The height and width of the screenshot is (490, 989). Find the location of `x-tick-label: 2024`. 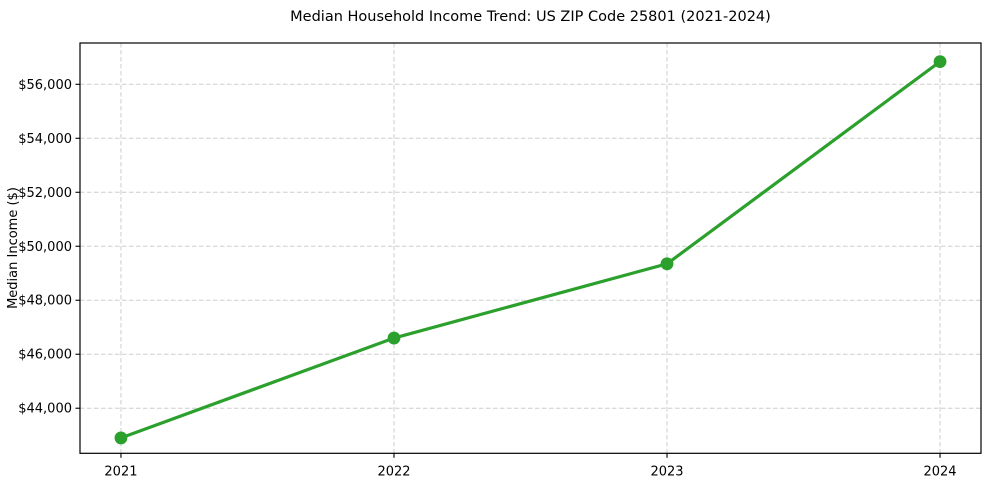

x-tick-label: 2024 is located at coordinates (939, 471).